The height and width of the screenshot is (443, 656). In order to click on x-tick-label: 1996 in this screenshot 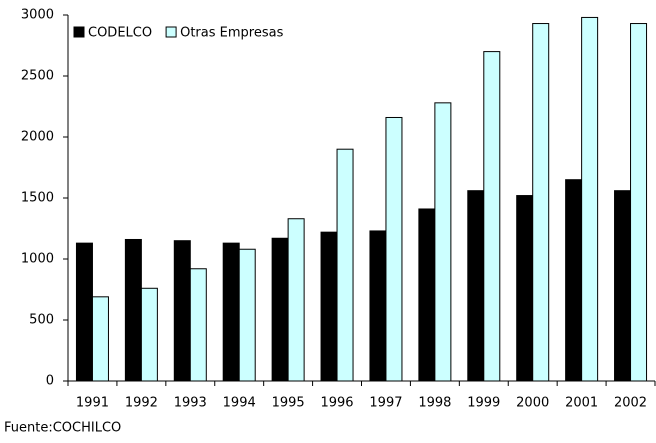, I will do `click(336, 403)`.